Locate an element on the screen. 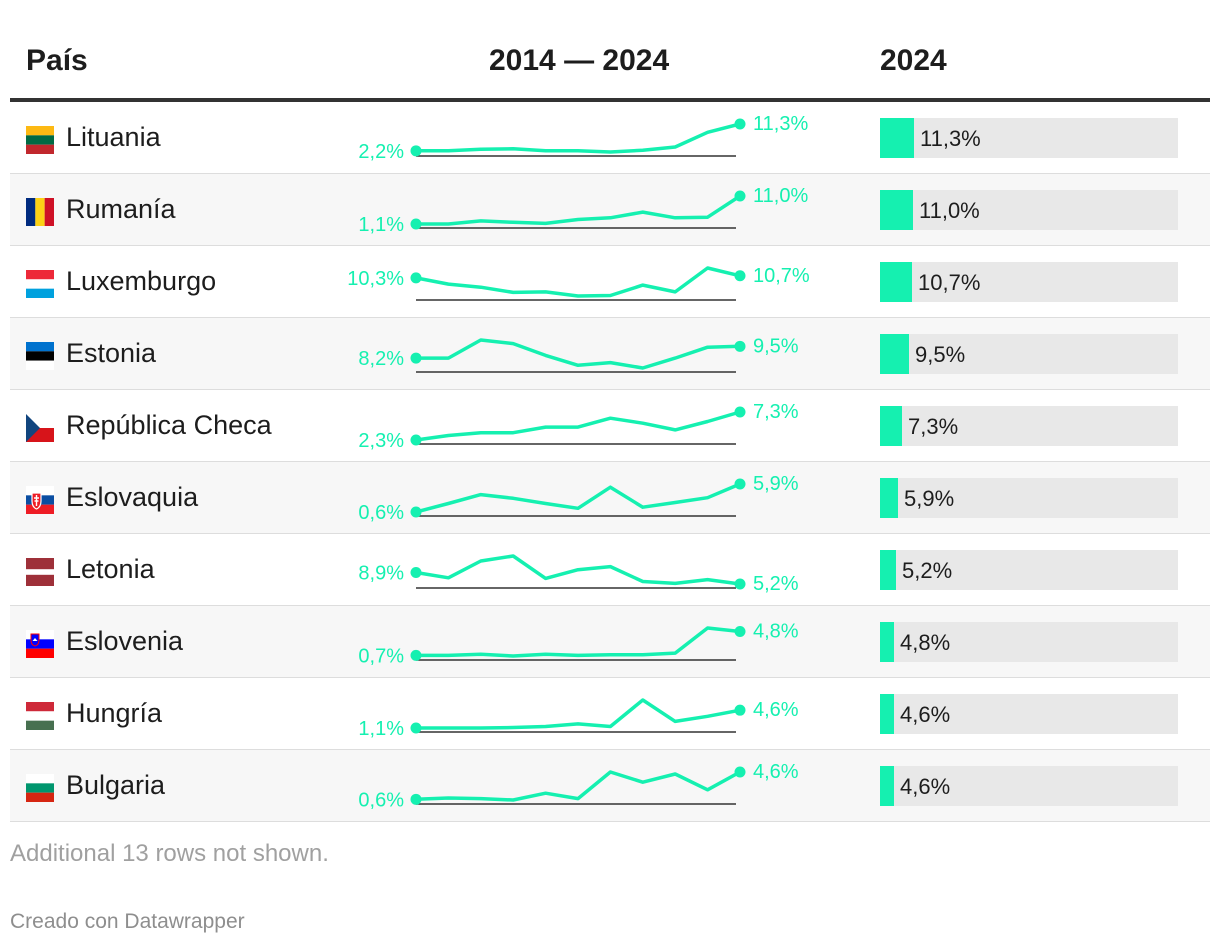 The image size is (1220, 946). flag-bg-icon is located at coordinates (40, 788).